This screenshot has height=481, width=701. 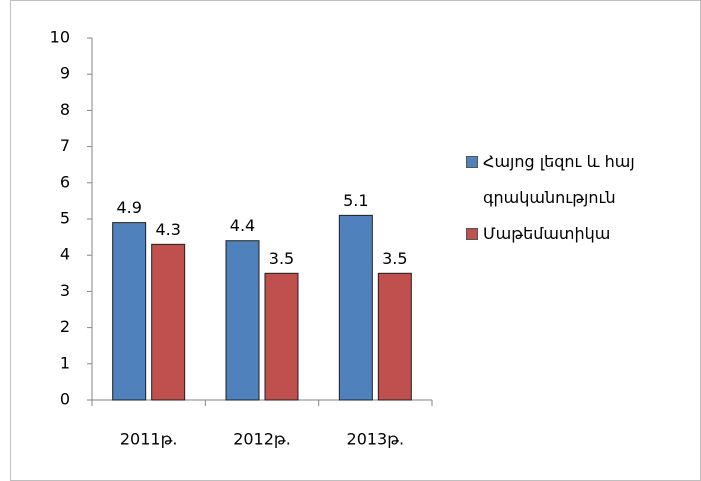 I want to click on x-tick-label: 2011թ., so click(x=149, y=439).